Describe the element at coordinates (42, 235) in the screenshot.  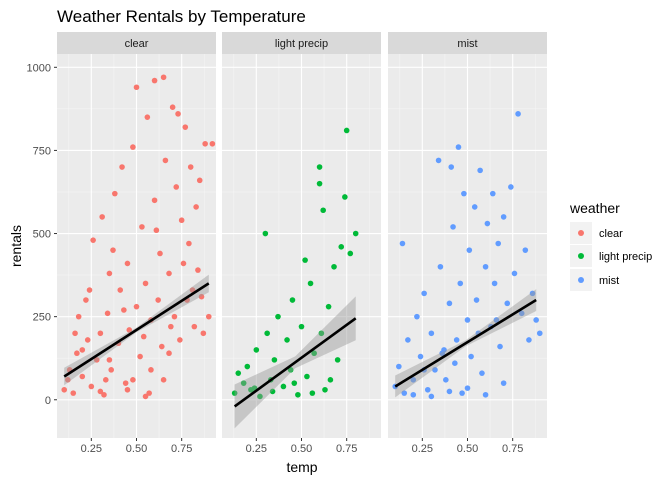
I see `y-tick-label: 500` at that location.